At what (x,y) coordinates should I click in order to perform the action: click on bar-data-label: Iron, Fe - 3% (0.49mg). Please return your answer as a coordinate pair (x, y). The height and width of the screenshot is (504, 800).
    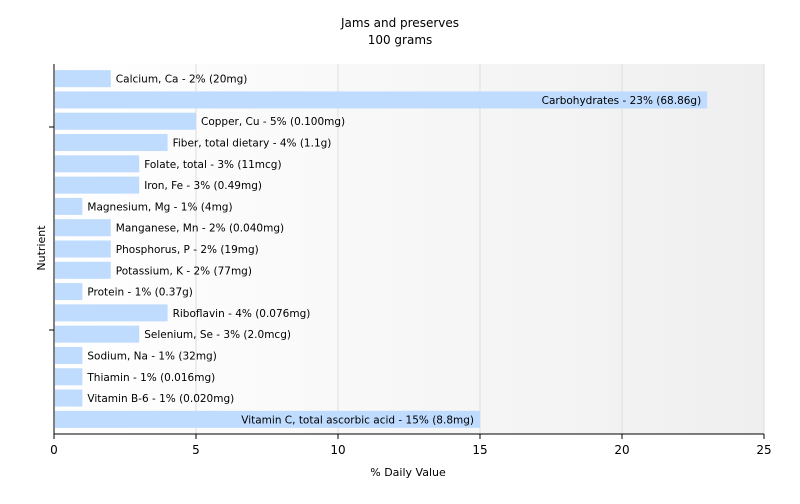
    Looking at the image, I should click on (203, 186).